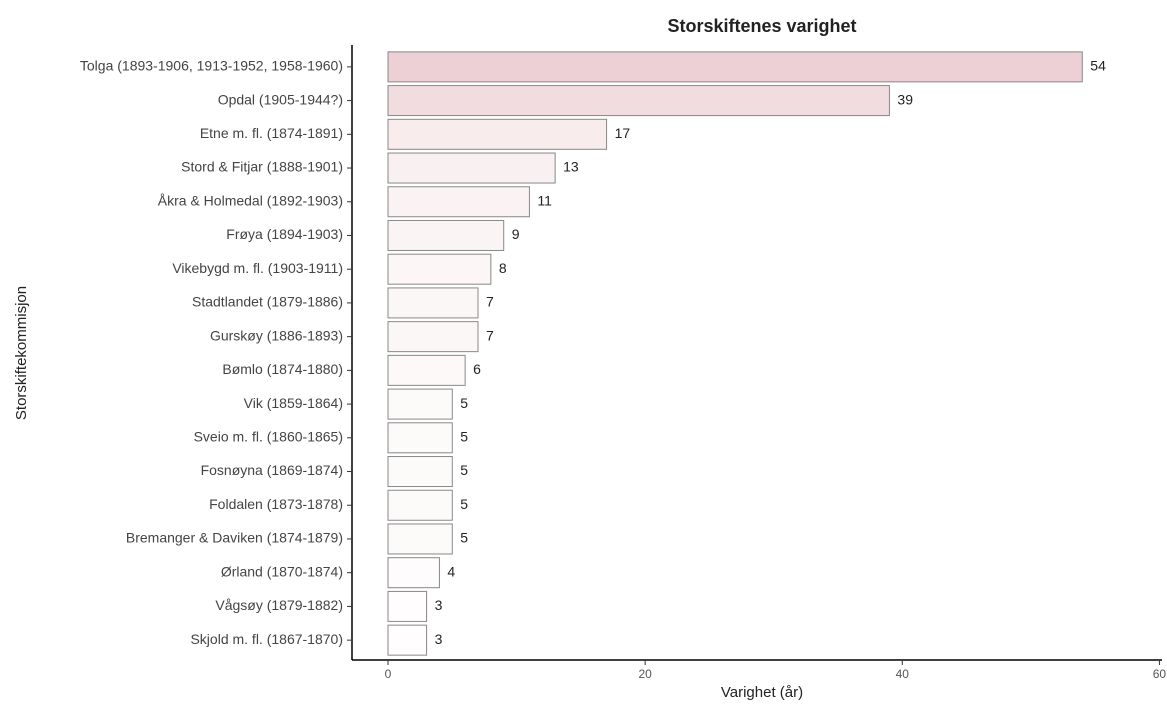 The width and height of the screenshot is (1167, 714). What do you see at coordinates (284, 234) in the screenshot?
I see `y-tick-label: Frøya (1894-1903)` at bounding box center [284, 234].